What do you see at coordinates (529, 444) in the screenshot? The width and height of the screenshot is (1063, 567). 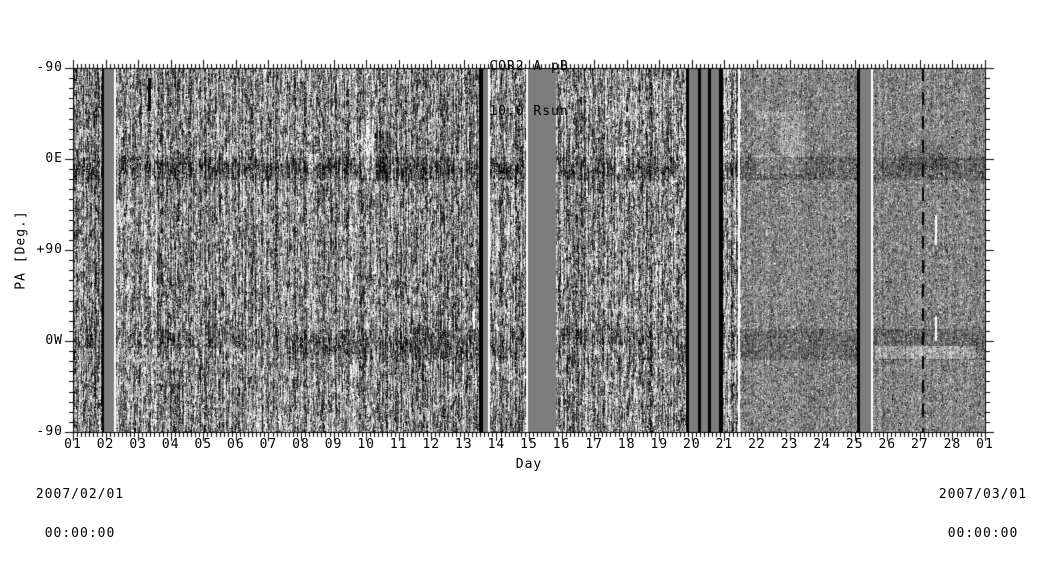 I see `x-tick-label: 15` at bounding box center [529, 444].